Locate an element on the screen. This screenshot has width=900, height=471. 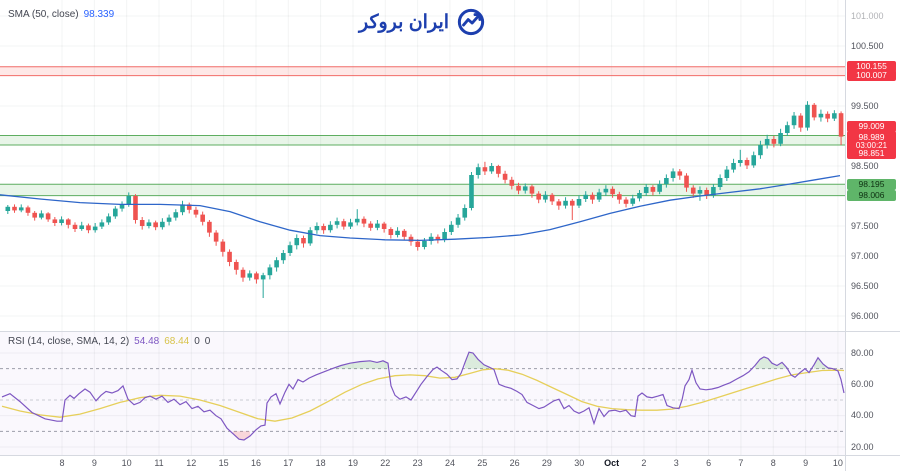
time-label: 12 is located at coordinates (191, 463).